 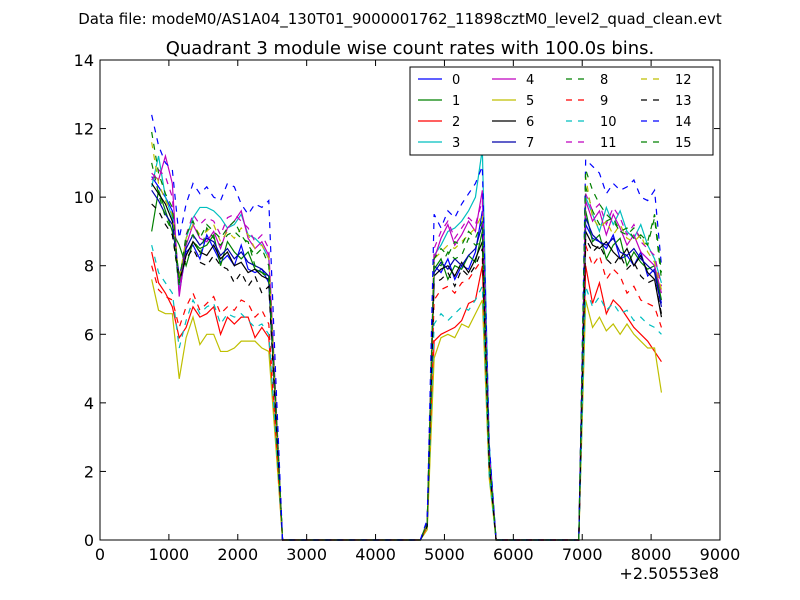 What do you see at coordinates (530, 143) in the screenshot?
I see `legend-label-7: 7` at bounding box center [530, 143].